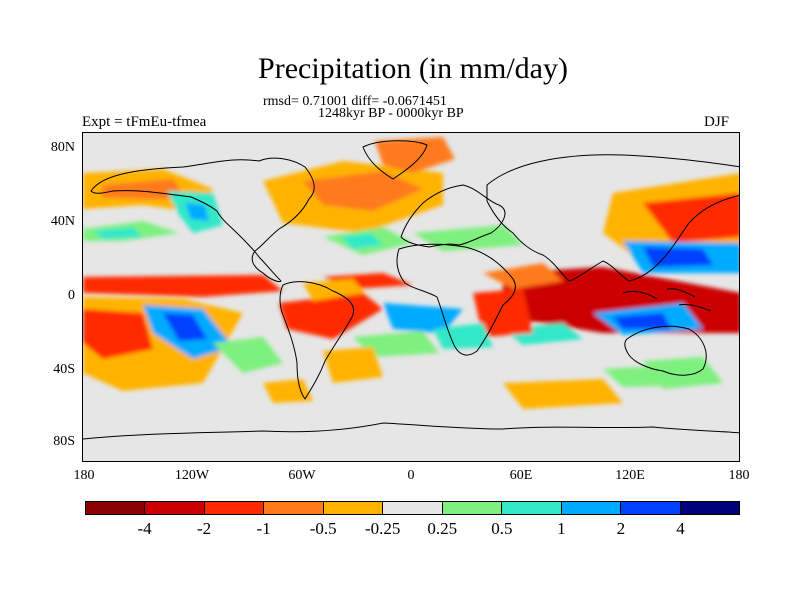 The height and width of the screenshot is (600, 800). What do you see at coordinates (503, 313) in the screenshot?
I see `field-saf-red` at bounding box center [503, 313].